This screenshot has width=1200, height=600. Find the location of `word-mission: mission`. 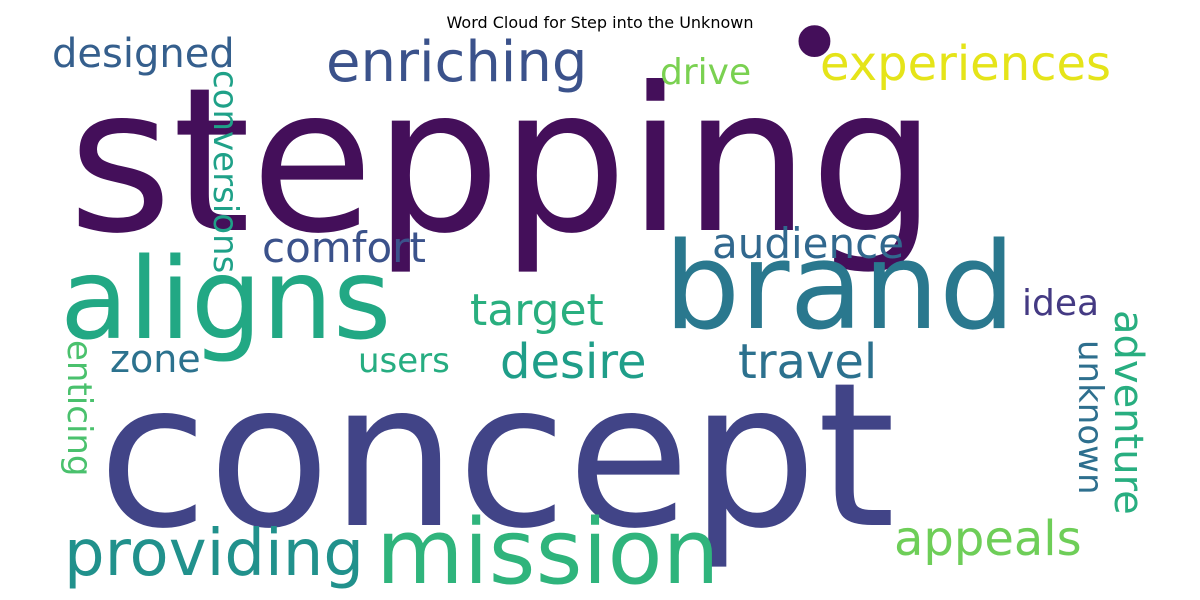

word-mission: mission is located at coordinates (548, 550).